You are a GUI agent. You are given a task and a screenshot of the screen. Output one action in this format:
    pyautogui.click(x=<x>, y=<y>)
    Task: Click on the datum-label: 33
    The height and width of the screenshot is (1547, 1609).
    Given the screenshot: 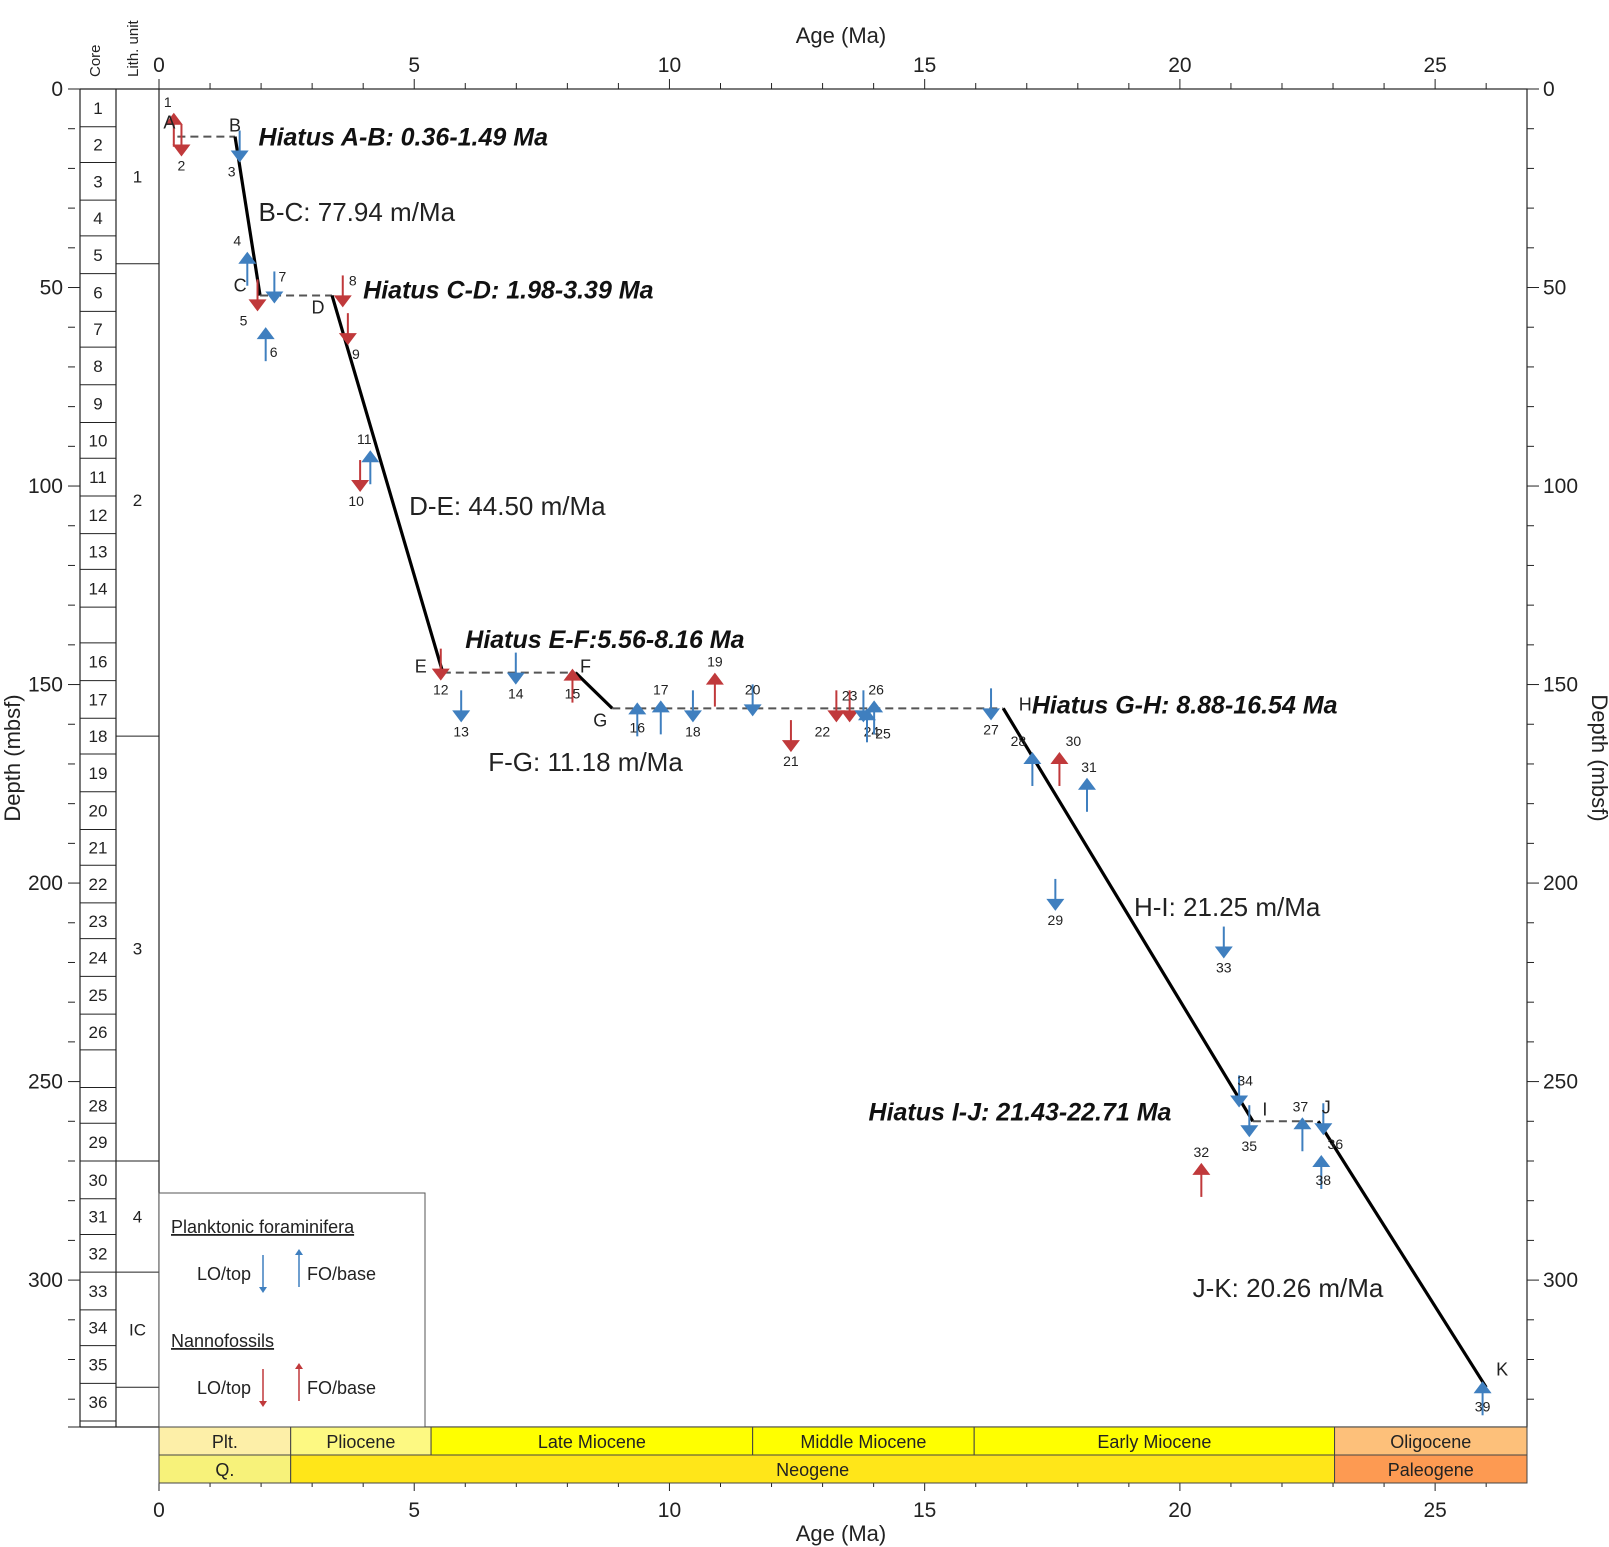 What is the action you would take?
    pyautogui.click(x=1224, y=968)
    